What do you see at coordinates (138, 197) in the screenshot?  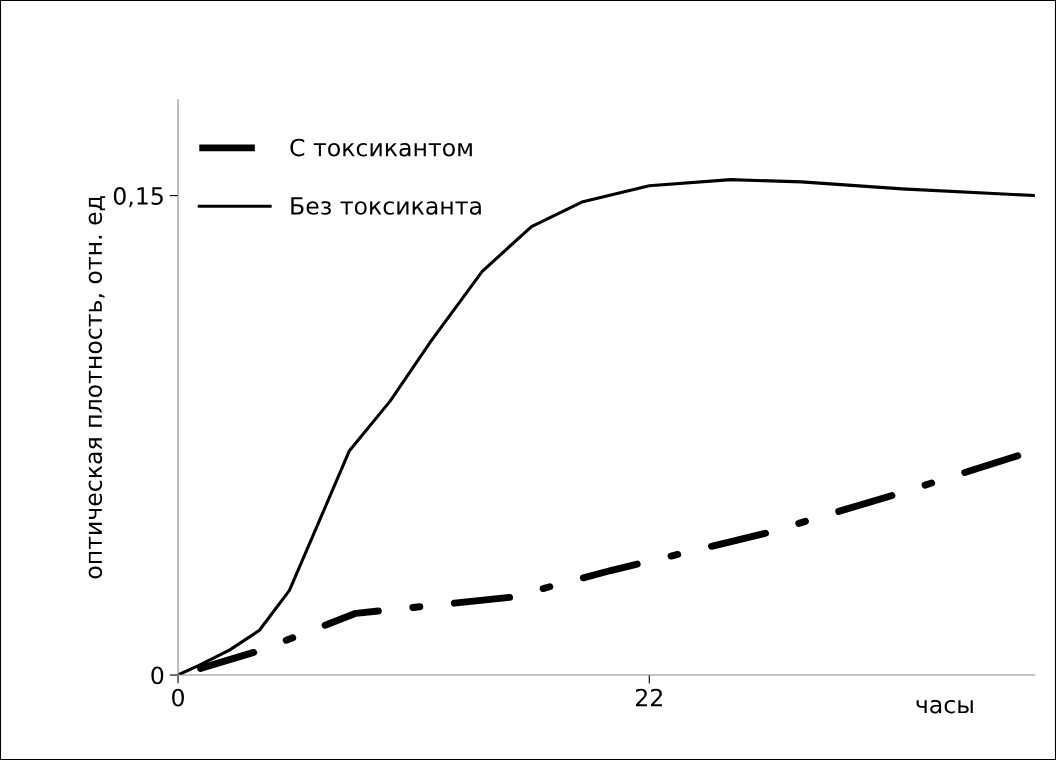 I see `y-tick-label: 0,15` at bounding box center [138, 197].